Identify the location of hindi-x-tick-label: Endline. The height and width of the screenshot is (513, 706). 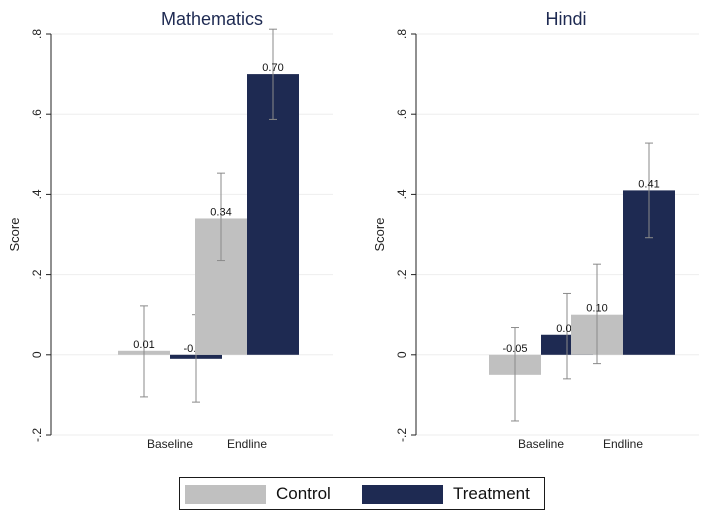
(623, 444).